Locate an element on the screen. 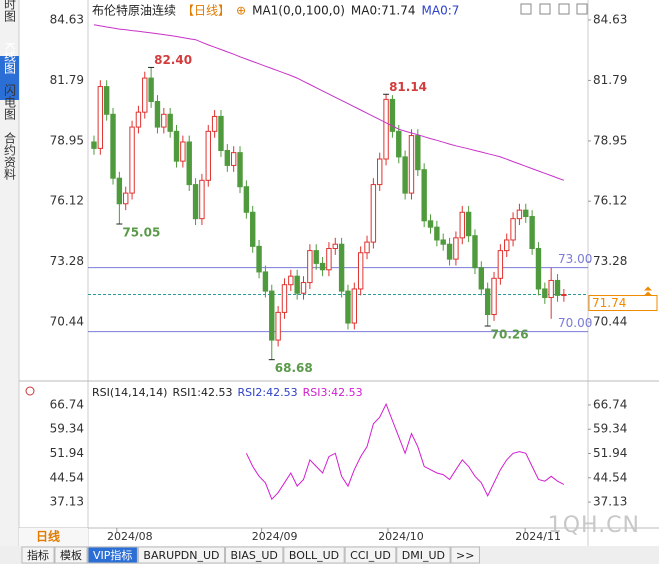  last-price-box is located at coordinates (623, 302).